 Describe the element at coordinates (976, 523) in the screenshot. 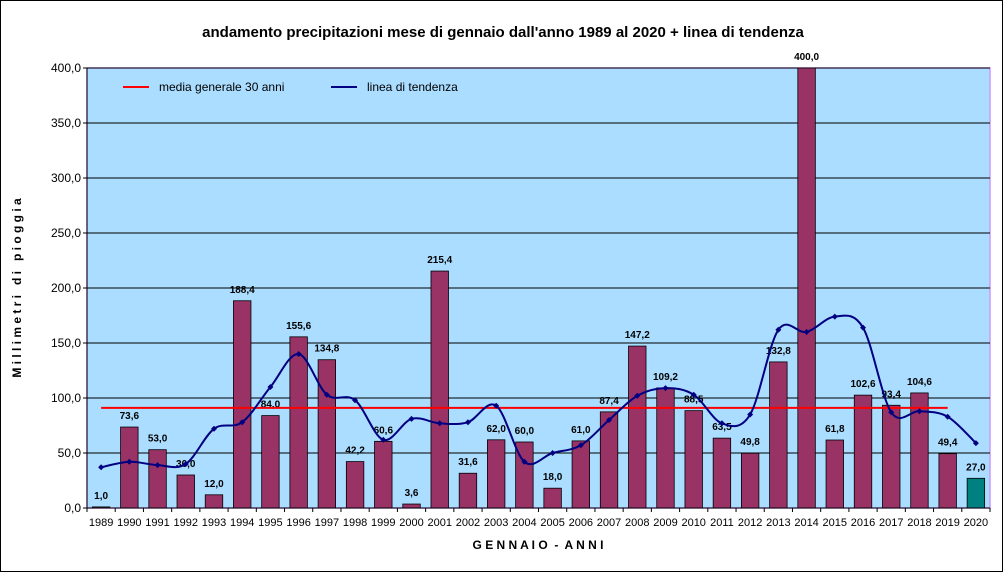

I see `x-tick-label: 2020` at that location.